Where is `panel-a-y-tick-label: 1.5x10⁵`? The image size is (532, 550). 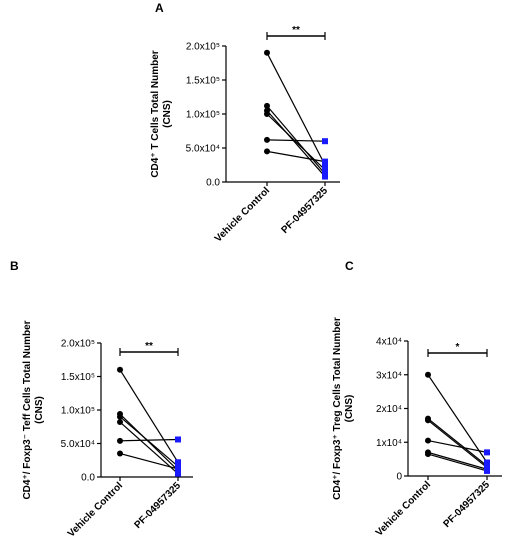 panel-a-y-tick-label: 1.5x10⁵ is located at coordinates (203, 81).